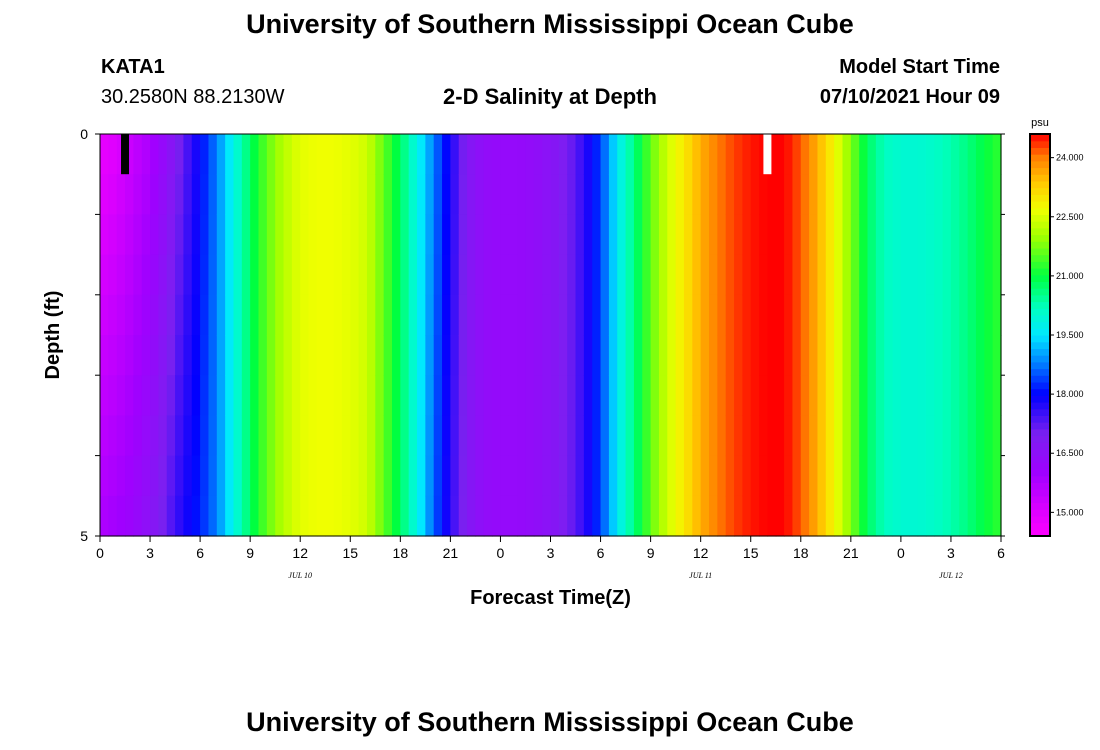 This screenshot has width=1100, height=750. I want to click on y-axis-label: Depth (ft), so click(53, 335).